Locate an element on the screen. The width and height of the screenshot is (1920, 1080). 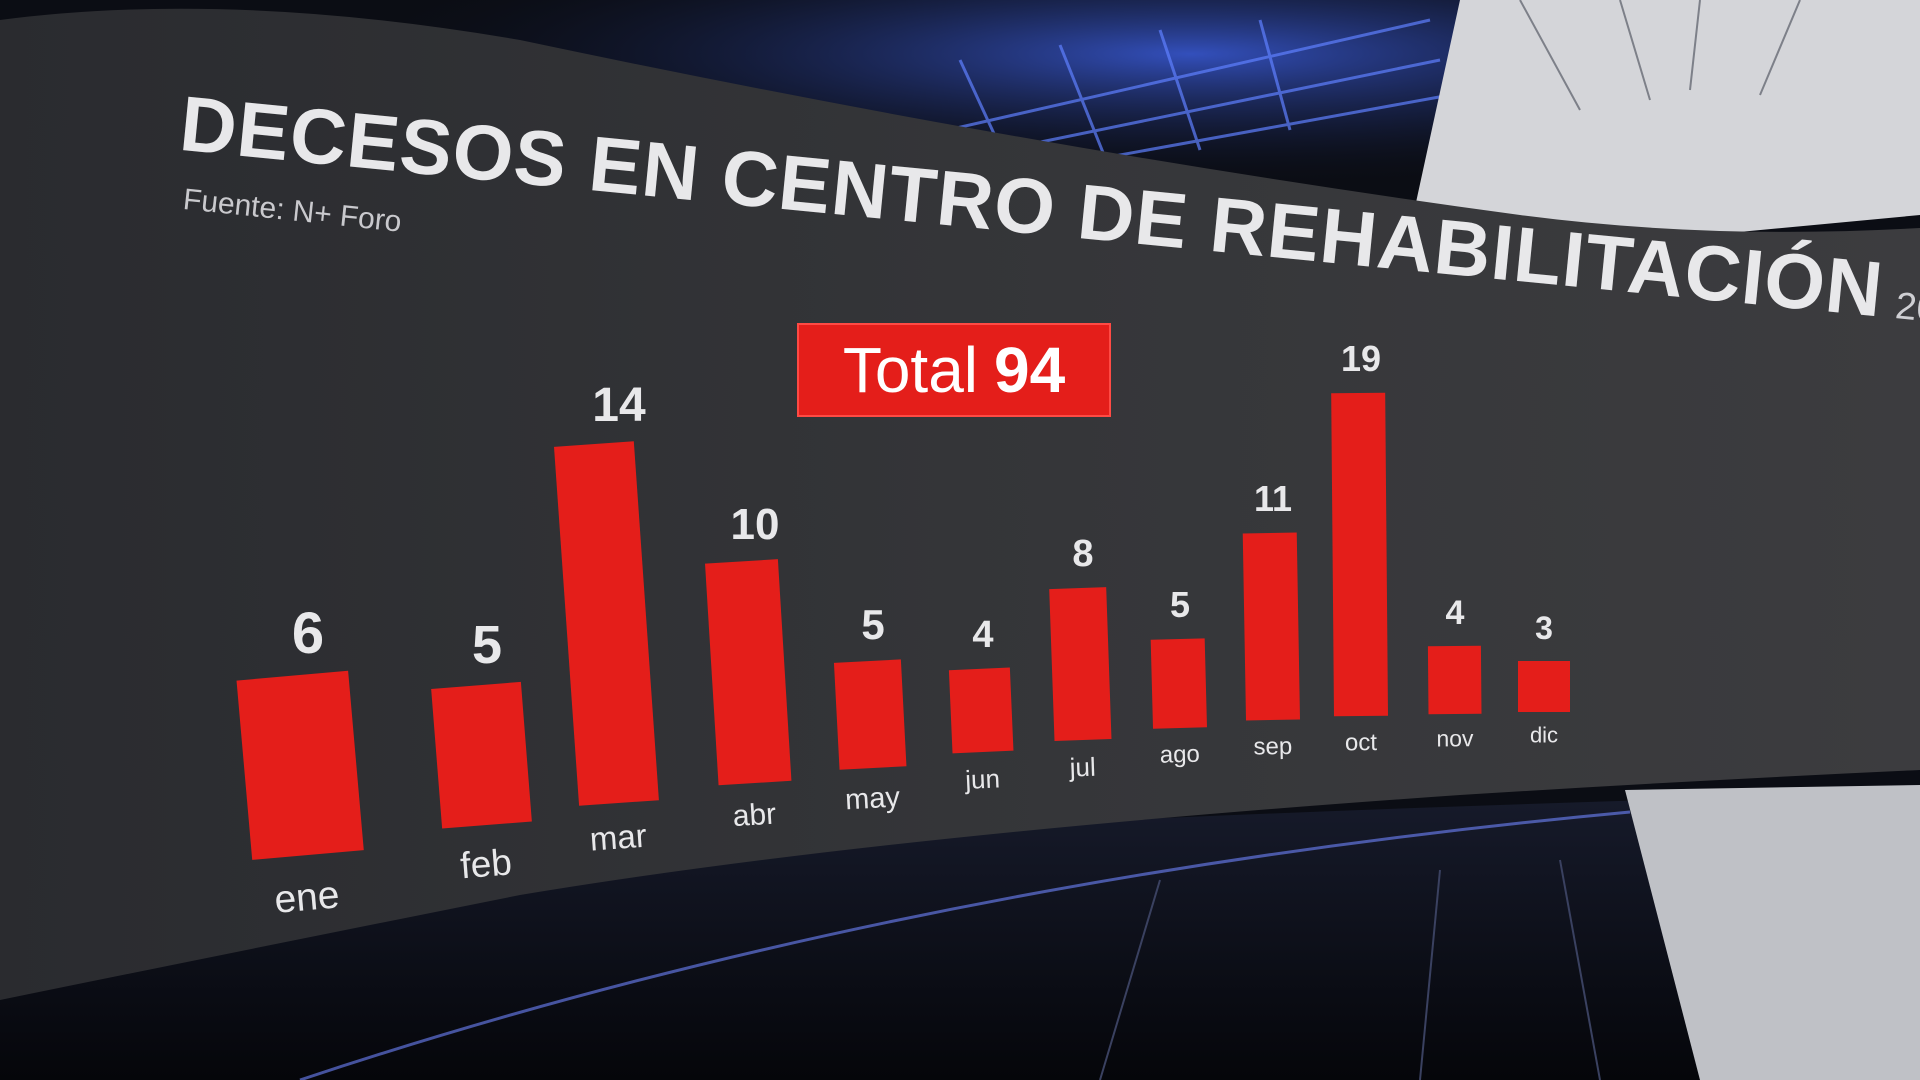
category-label-sep: sep is located at coordinates (1272, 747).